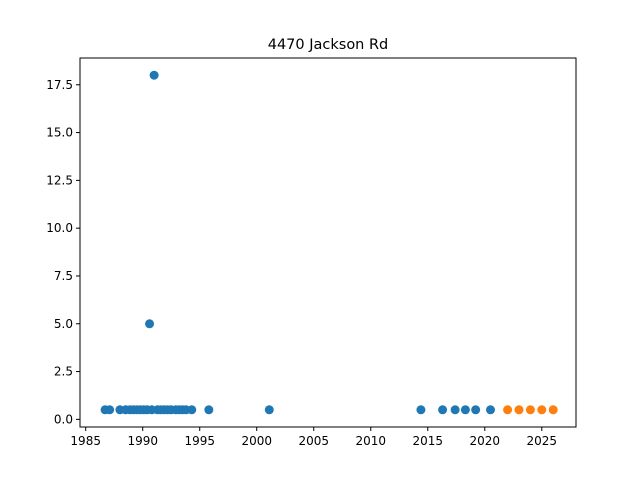  Describe the element at coordinates (59, 180) in the screenshot. I see `y-tick-label: 12.5` at that location.